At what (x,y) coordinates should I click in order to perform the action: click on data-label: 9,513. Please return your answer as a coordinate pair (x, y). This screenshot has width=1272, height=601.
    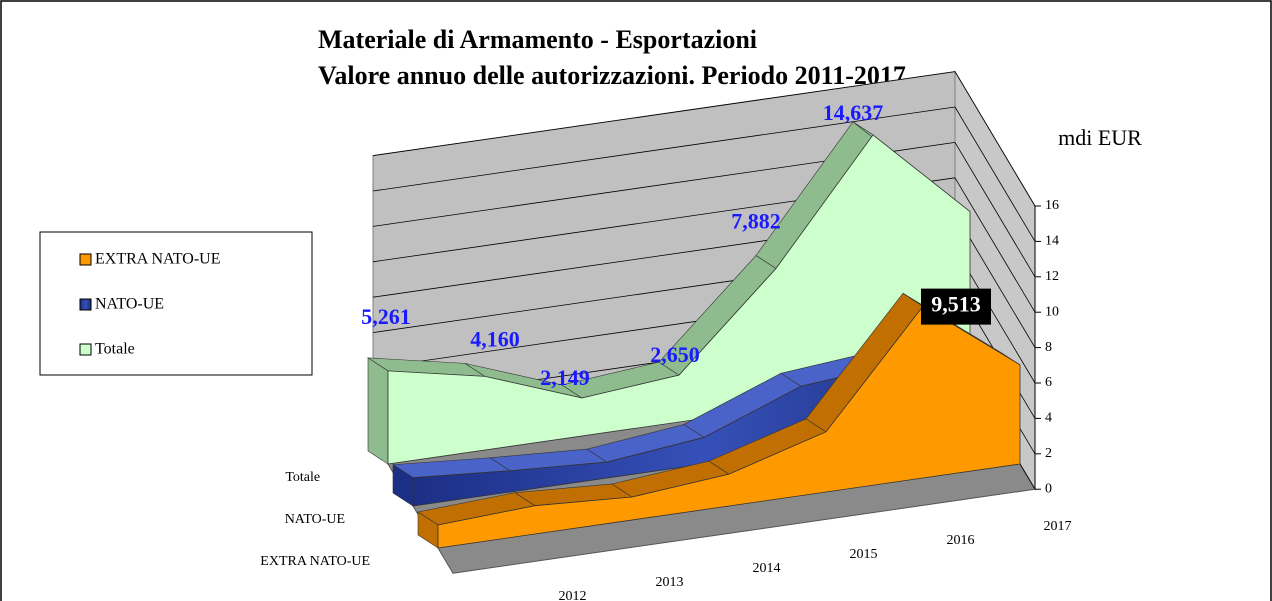
    Looking at the image, I should click on (956, 304).